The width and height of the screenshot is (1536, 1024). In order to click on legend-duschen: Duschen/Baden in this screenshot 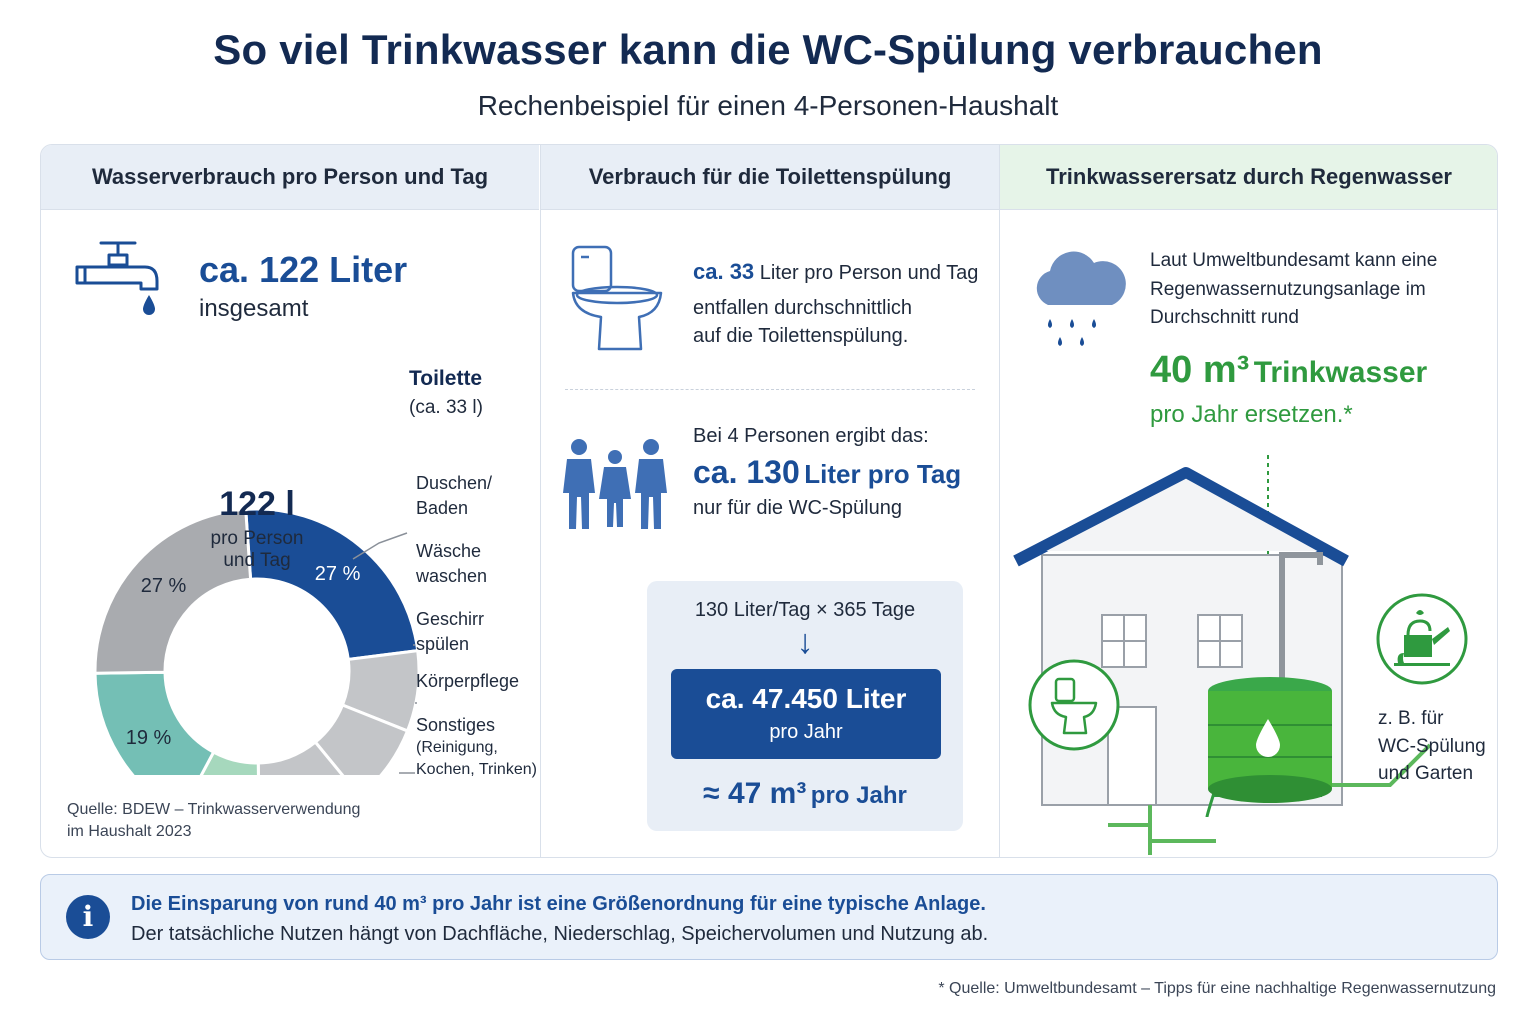, I will do `click(454, 496)`.